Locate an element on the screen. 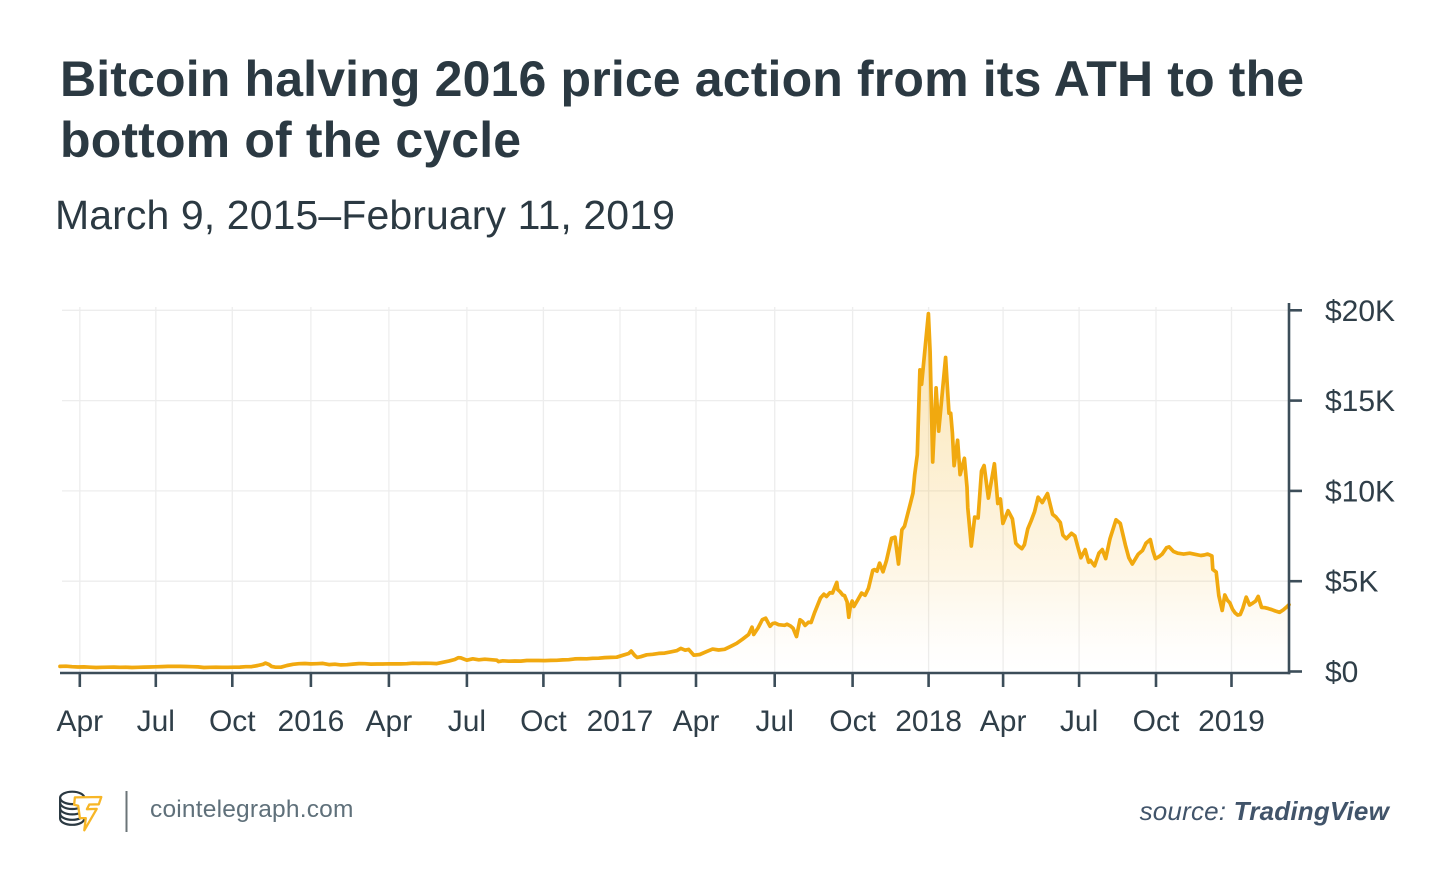  svg-text: 2017 is located at coordinates (620, 721).